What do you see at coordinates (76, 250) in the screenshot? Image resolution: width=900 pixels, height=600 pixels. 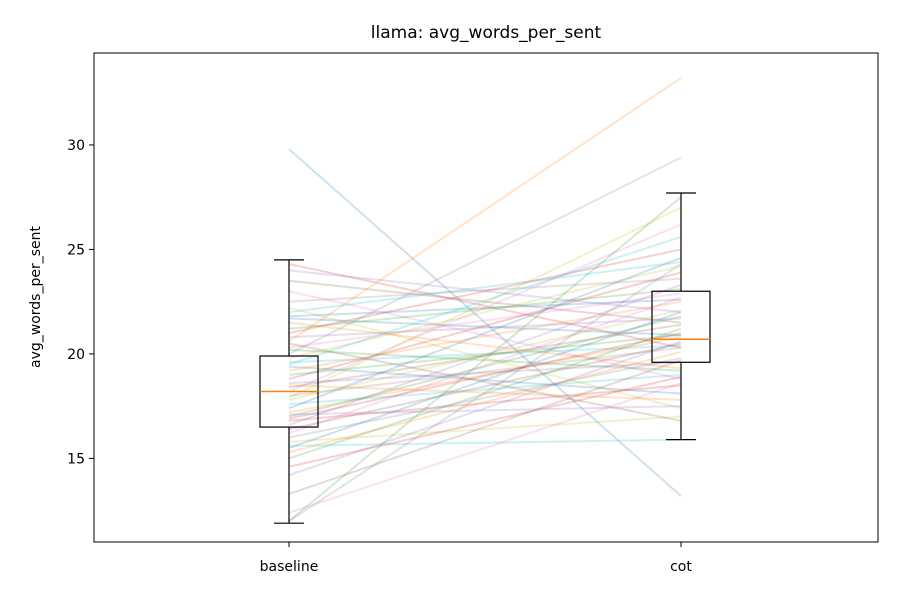 I see `y-tick-label: 25` at bounding box center [76, 250].